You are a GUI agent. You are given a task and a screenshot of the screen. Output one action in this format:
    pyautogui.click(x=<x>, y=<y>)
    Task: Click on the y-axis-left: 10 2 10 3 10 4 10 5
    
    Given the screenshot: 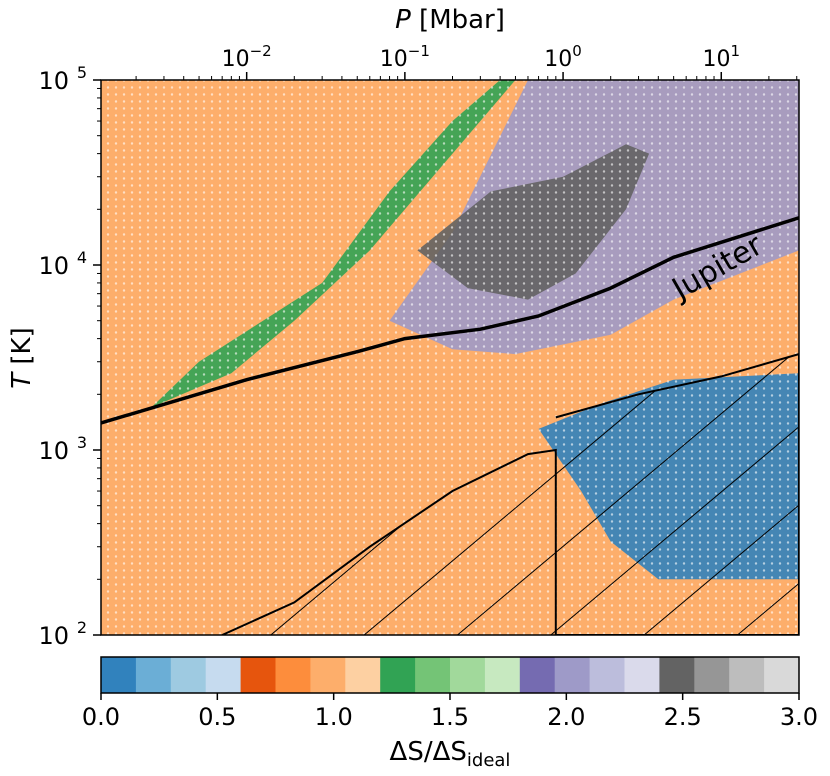 What is the action you would take?
    pyautogui.click(x=69, y=356)
    